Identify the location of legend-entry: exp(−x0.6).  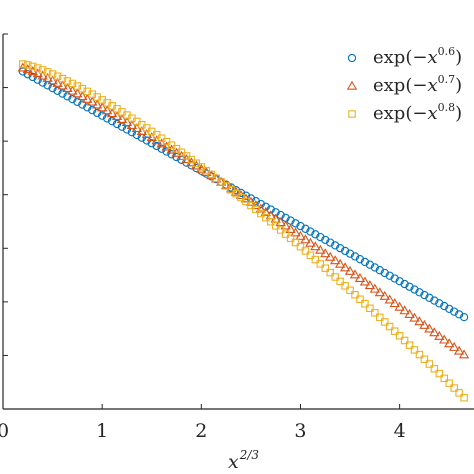
(404, 56).